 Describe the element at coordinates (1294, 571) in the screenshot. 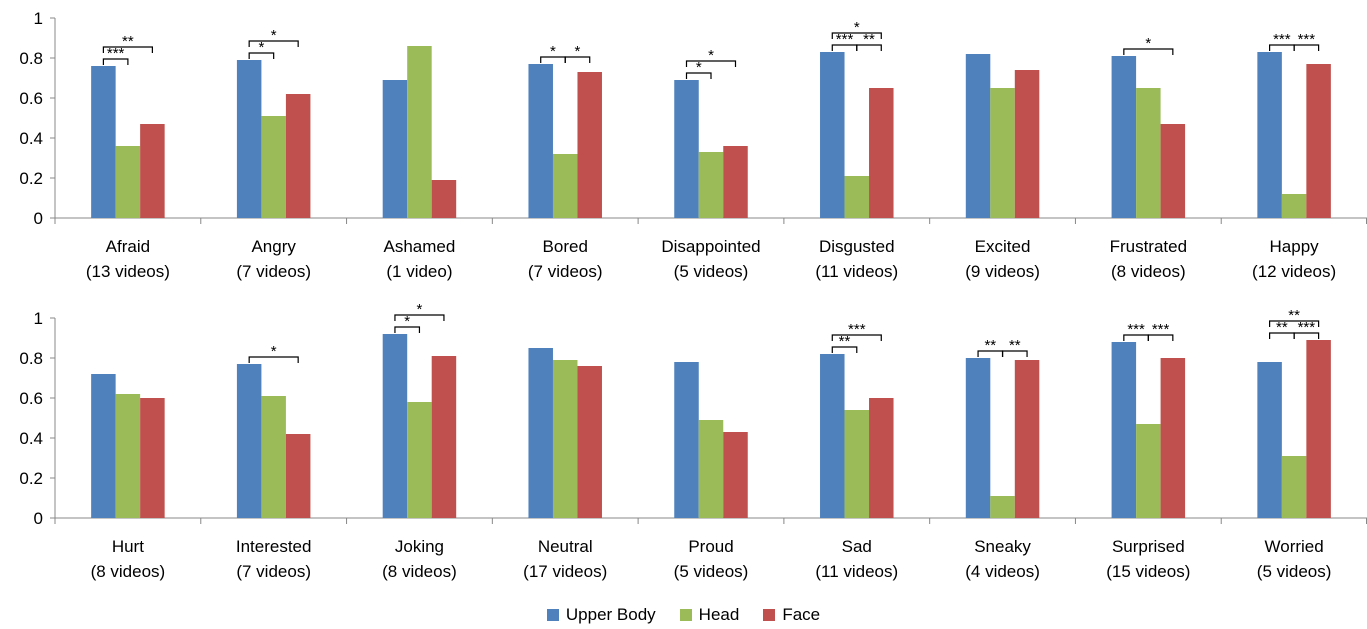

I see `x-category-count-label: (5 videos)` at that location.